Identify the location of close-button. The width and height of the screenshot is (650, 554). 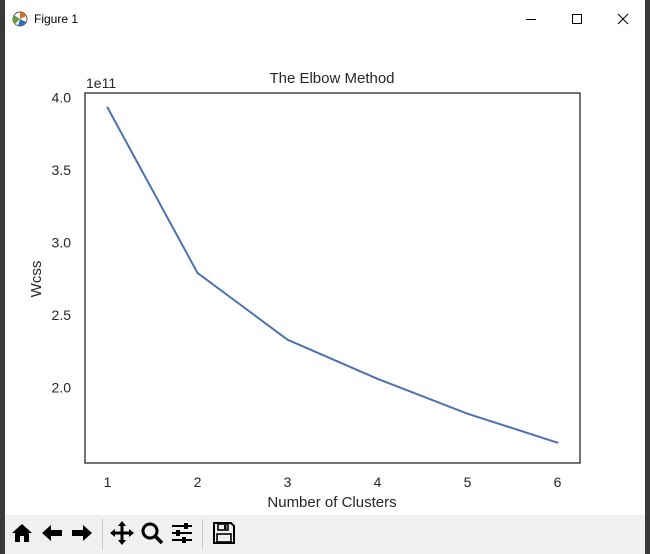
(622, 19).